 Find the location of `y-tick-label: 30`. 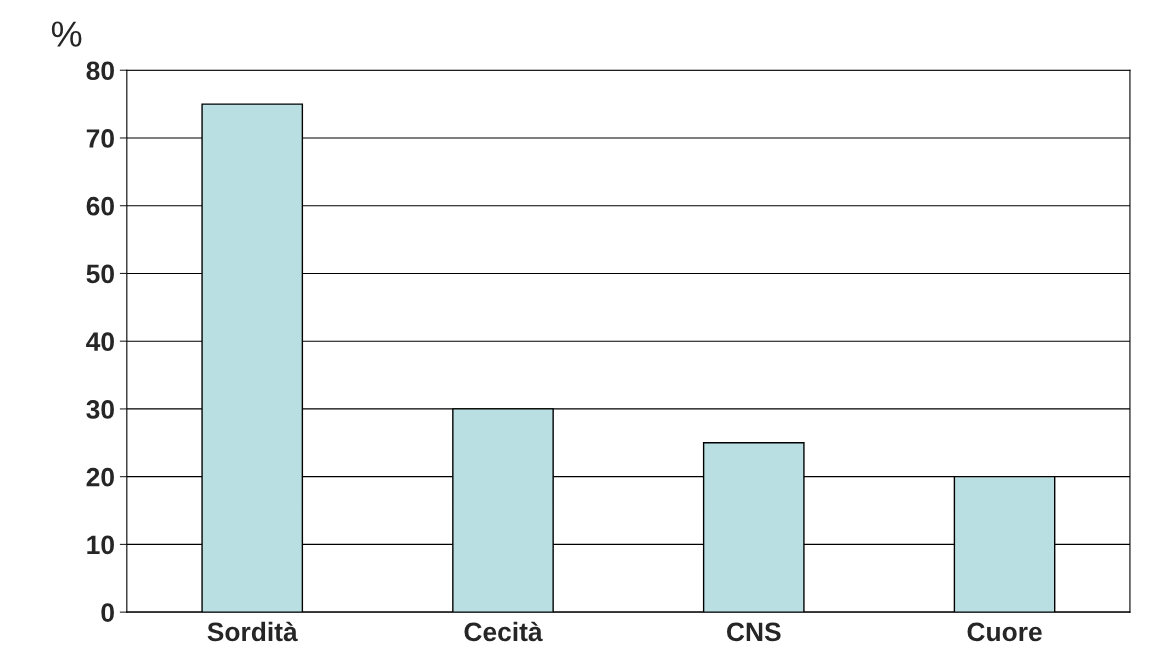

y-tick-label: 30 is located at coordinates (100, 409).